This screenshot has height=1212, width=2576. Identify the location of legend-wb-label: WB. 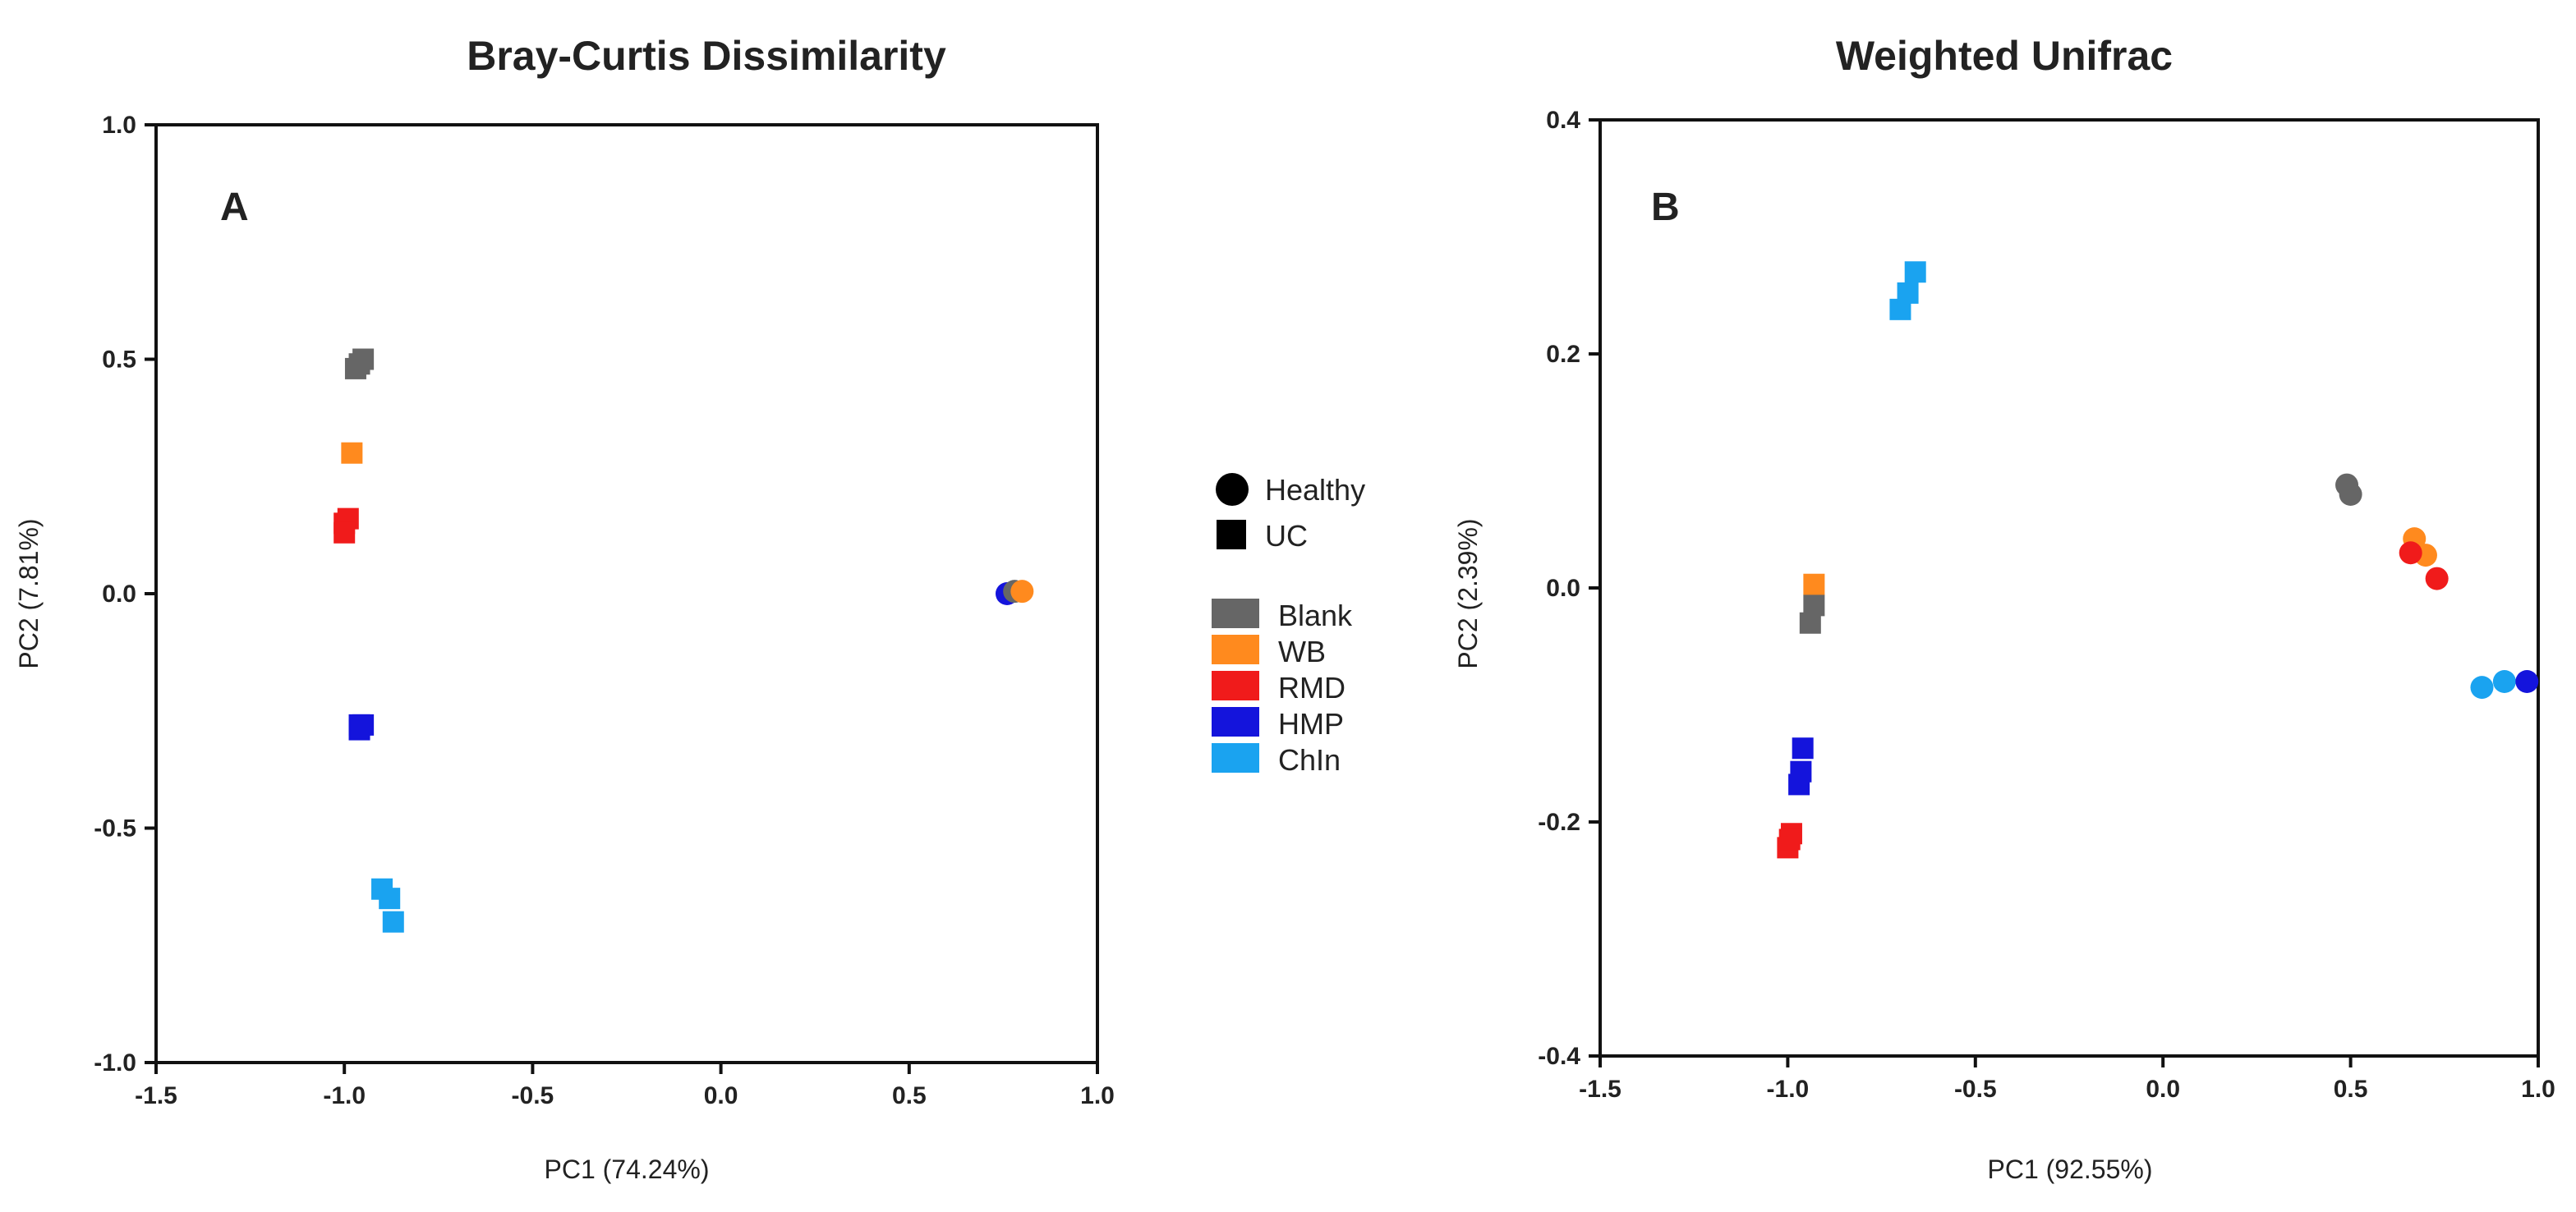
(1302, 651).